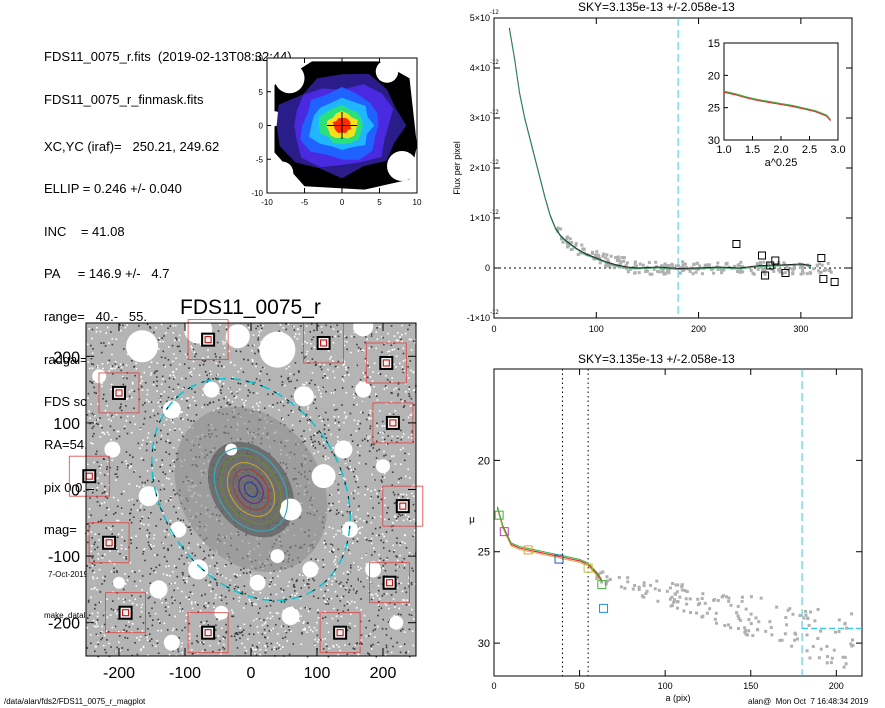 Image resolution: width=885 pixels, height=708 pixels. Describe the element at coordinates (494, 163) in the screenshot. I see `flux-yaxis-exp: -12` at that location.